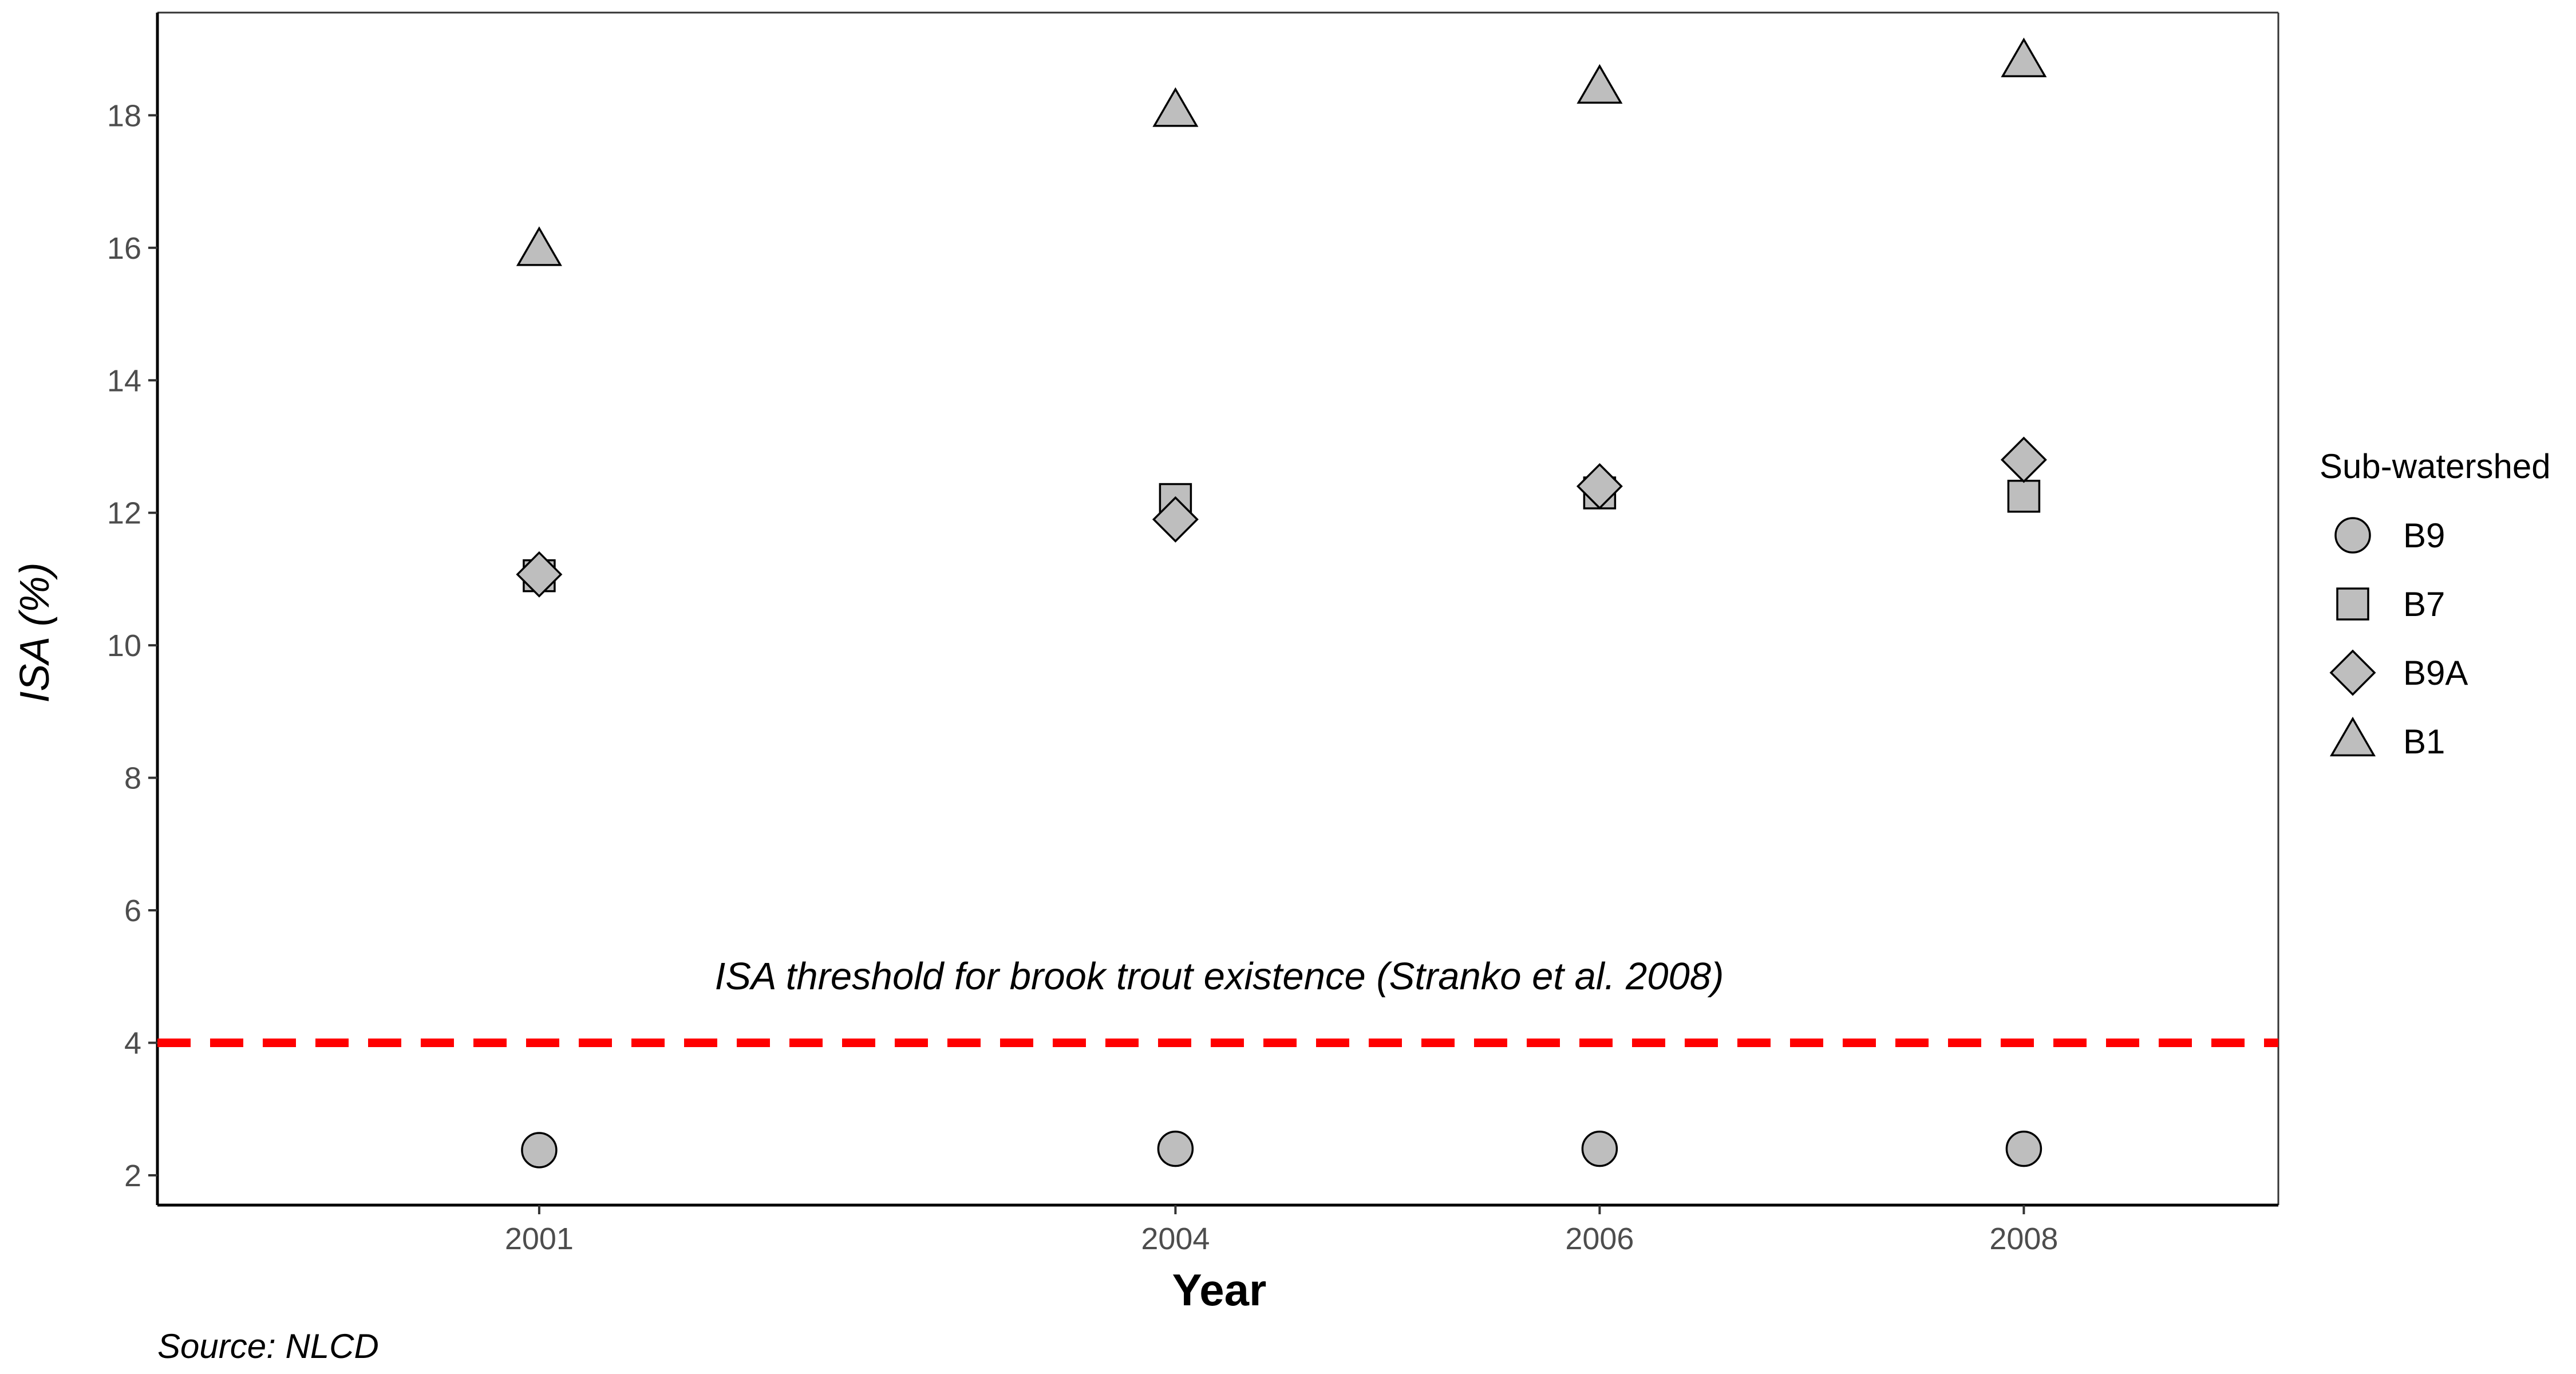  Describe the element at coordinates (124, 513) in the screenshot. I see `y-tick-label: 12` at that location.